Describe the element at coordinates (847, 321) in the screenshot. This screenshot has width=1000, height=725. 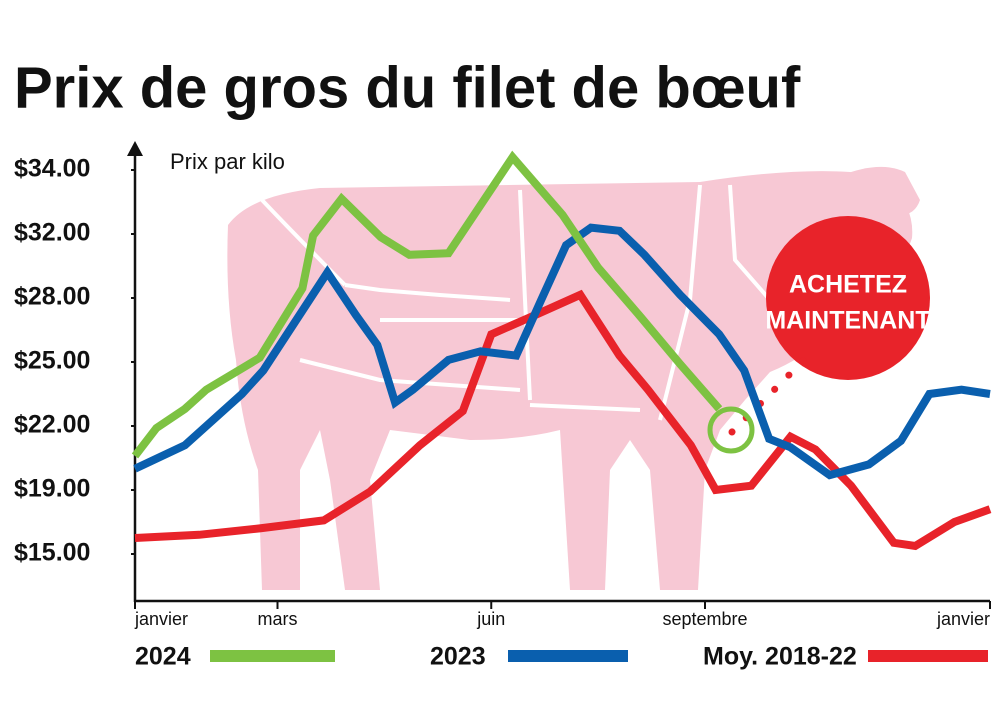
I see `annotation-text: MAINTENANT` at that location.